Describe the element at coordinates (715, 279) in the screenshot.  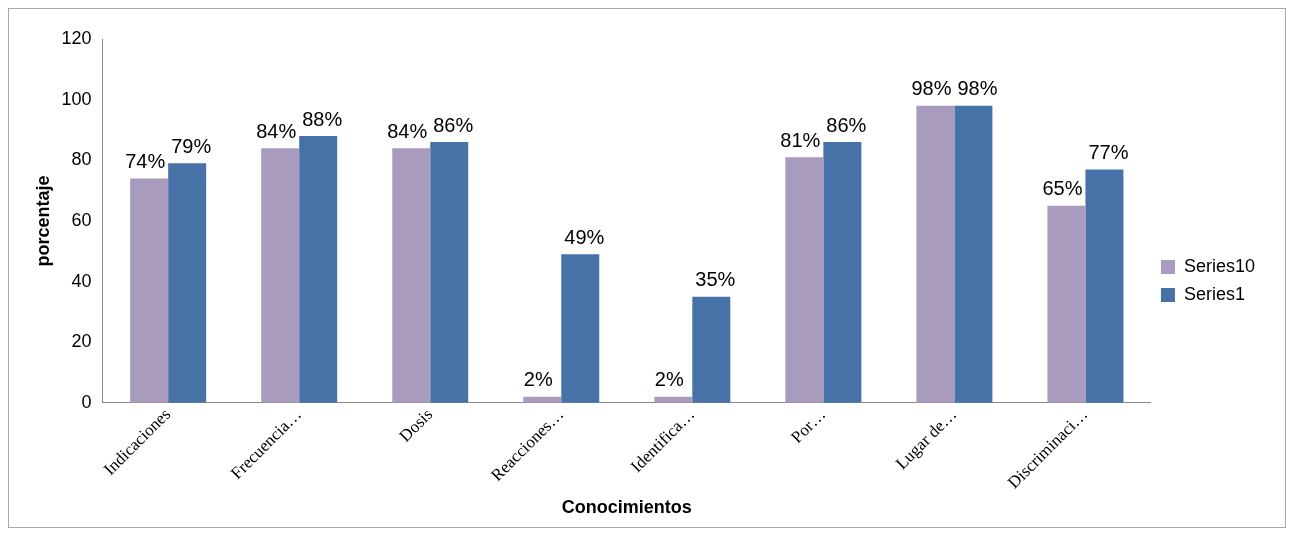
I see `data-label: 35%` at that location.